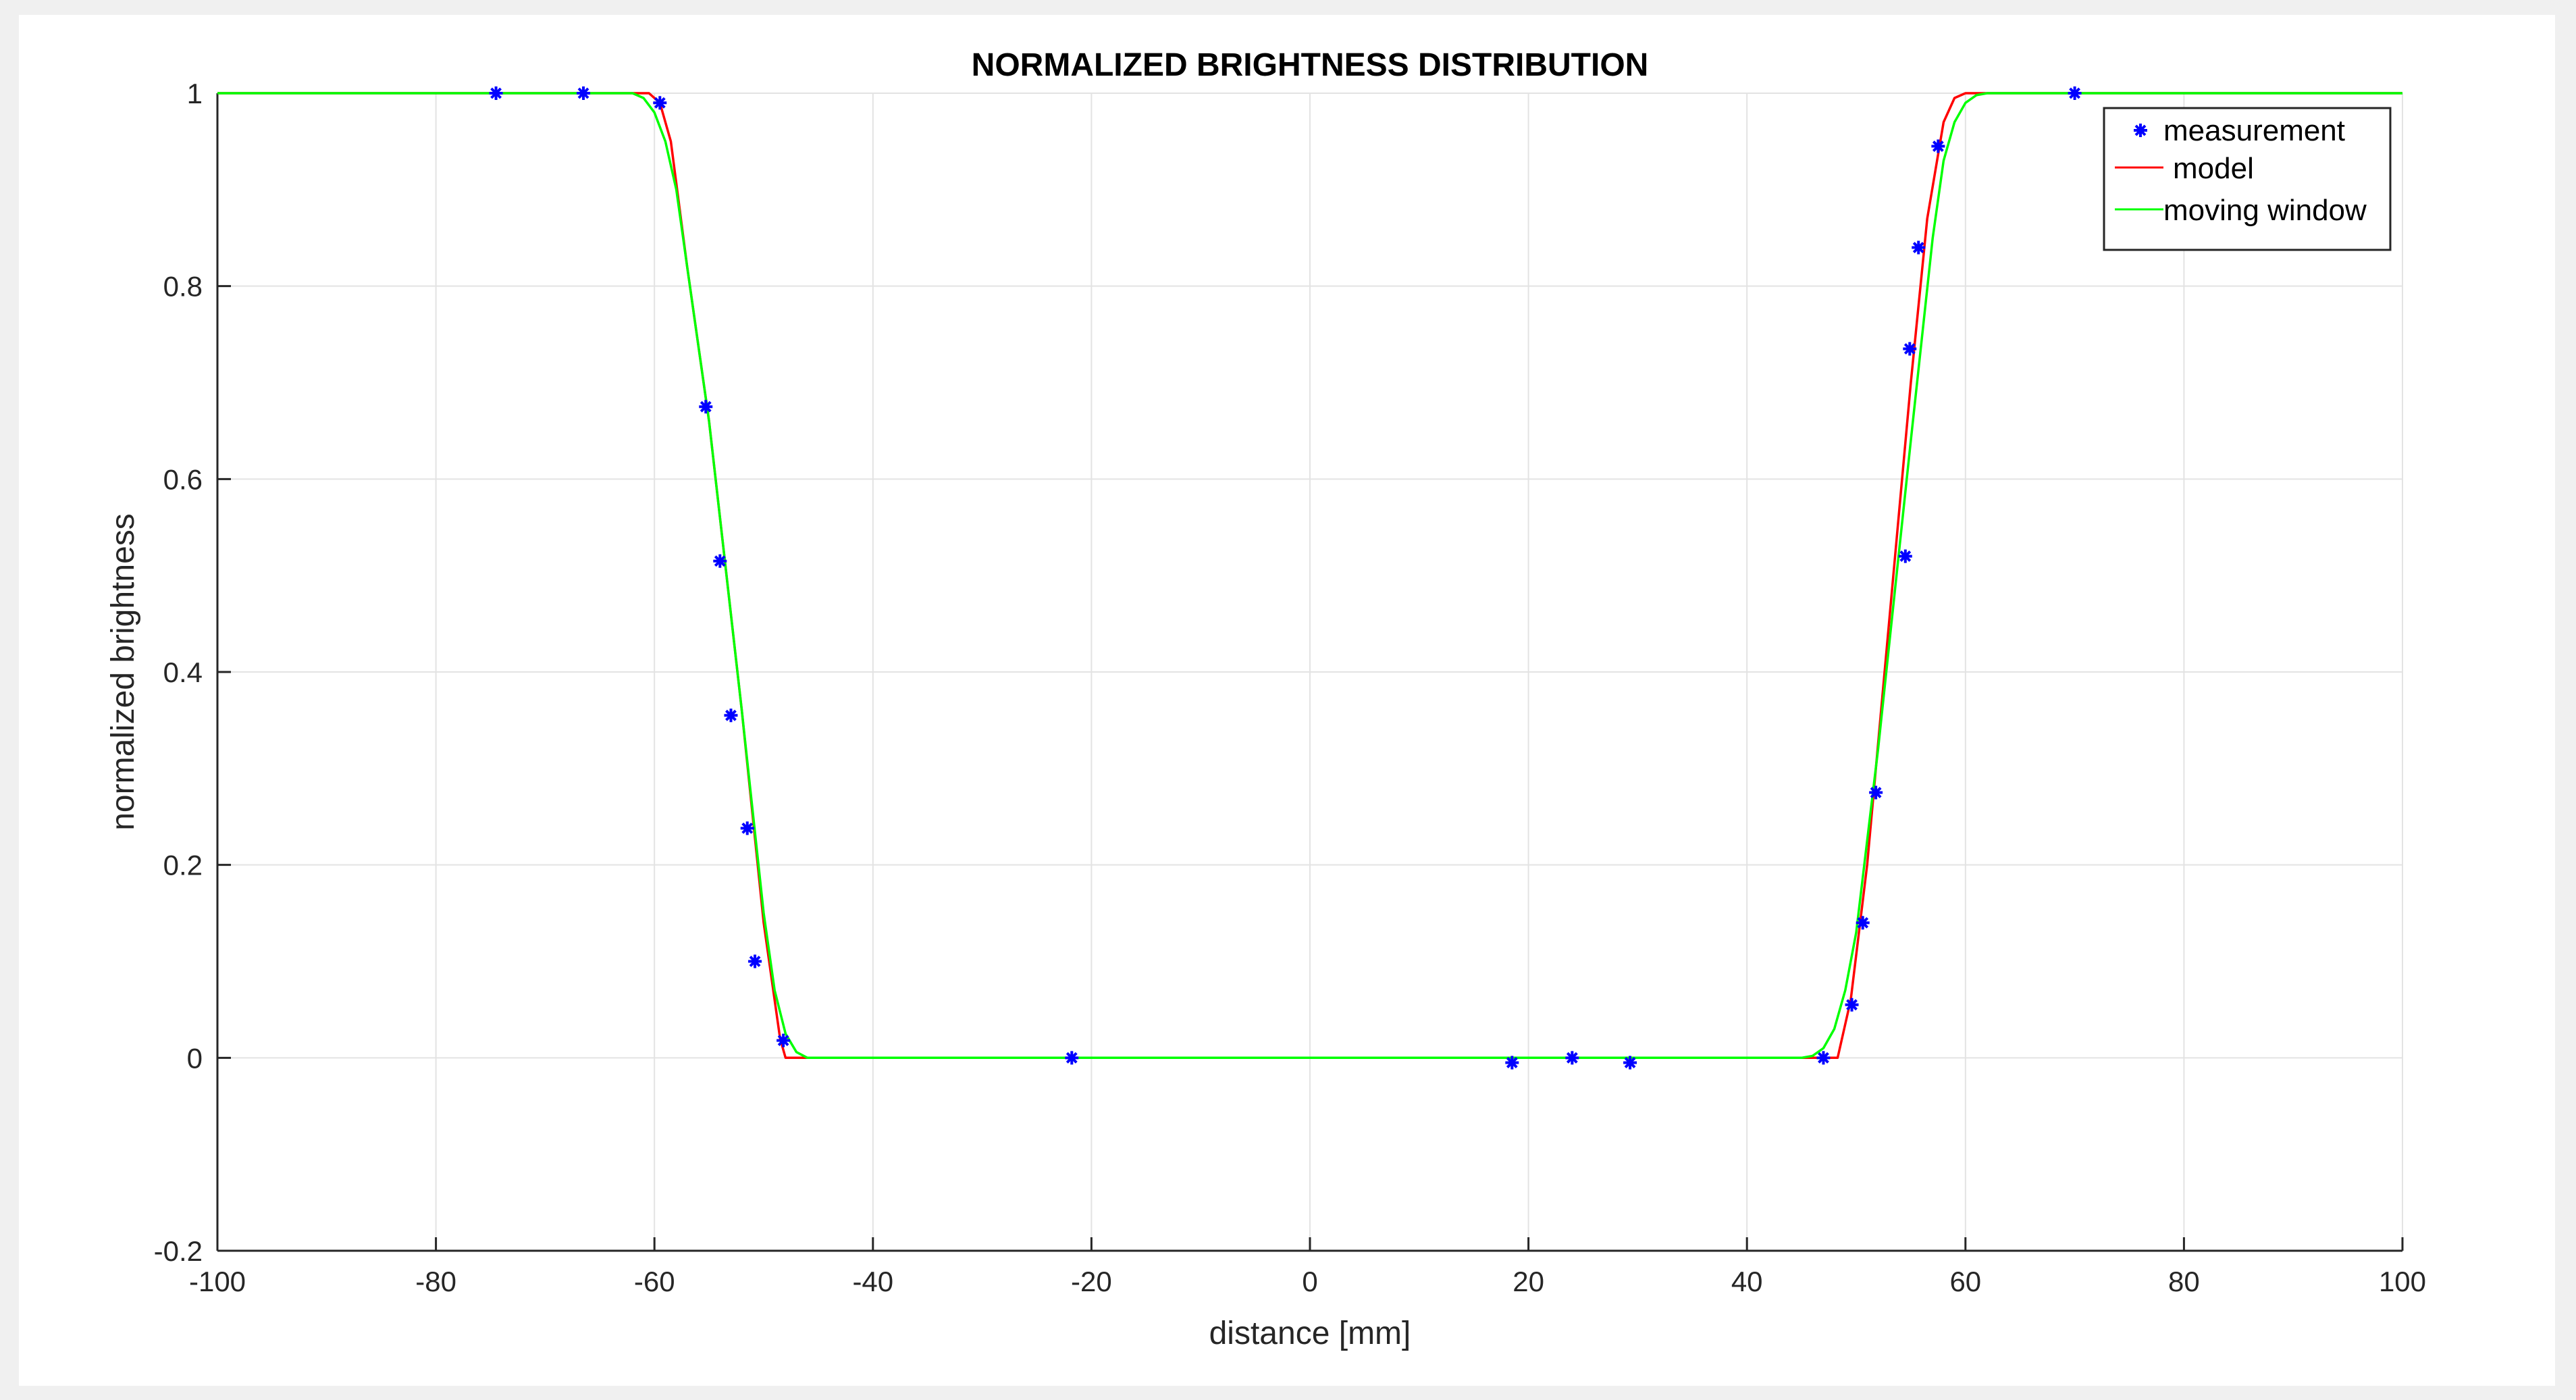 The width and height of the screenshot is (2576, 1400). What do you see at coordinates (654, 1281) in the screenshot?
I see `x-tick-label: -60` at bounding box center [654, 1281].